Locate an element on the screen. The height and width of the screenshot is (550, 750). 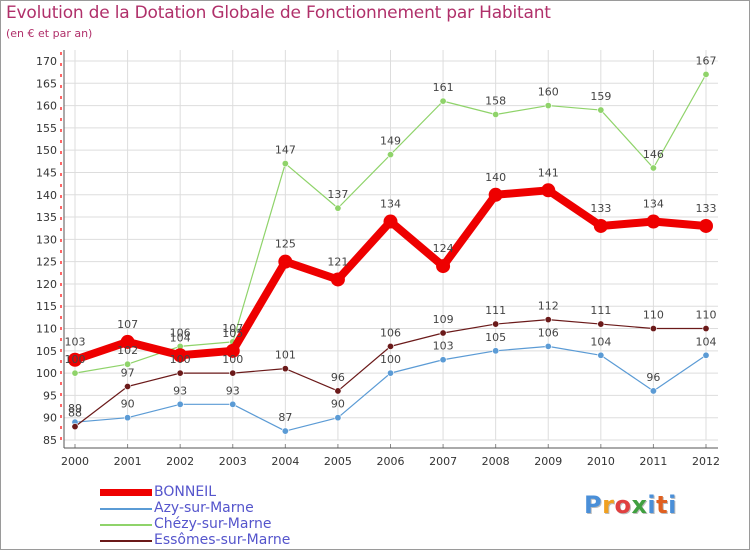
data-label: 161 is located at coordinates (443, 87).